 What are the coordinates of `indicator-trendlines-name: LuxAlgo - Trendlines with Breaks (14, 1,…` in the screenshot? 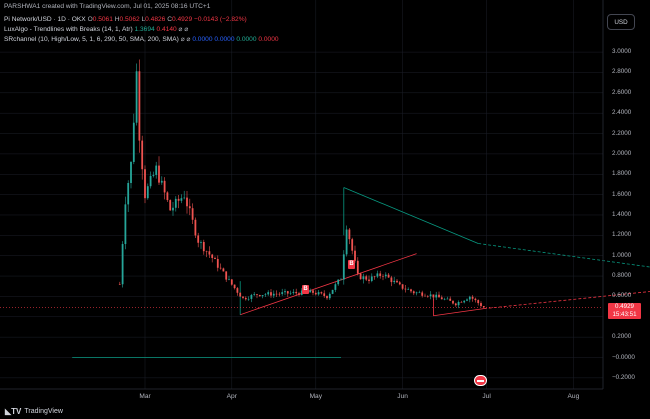 It's located at (68, 29).